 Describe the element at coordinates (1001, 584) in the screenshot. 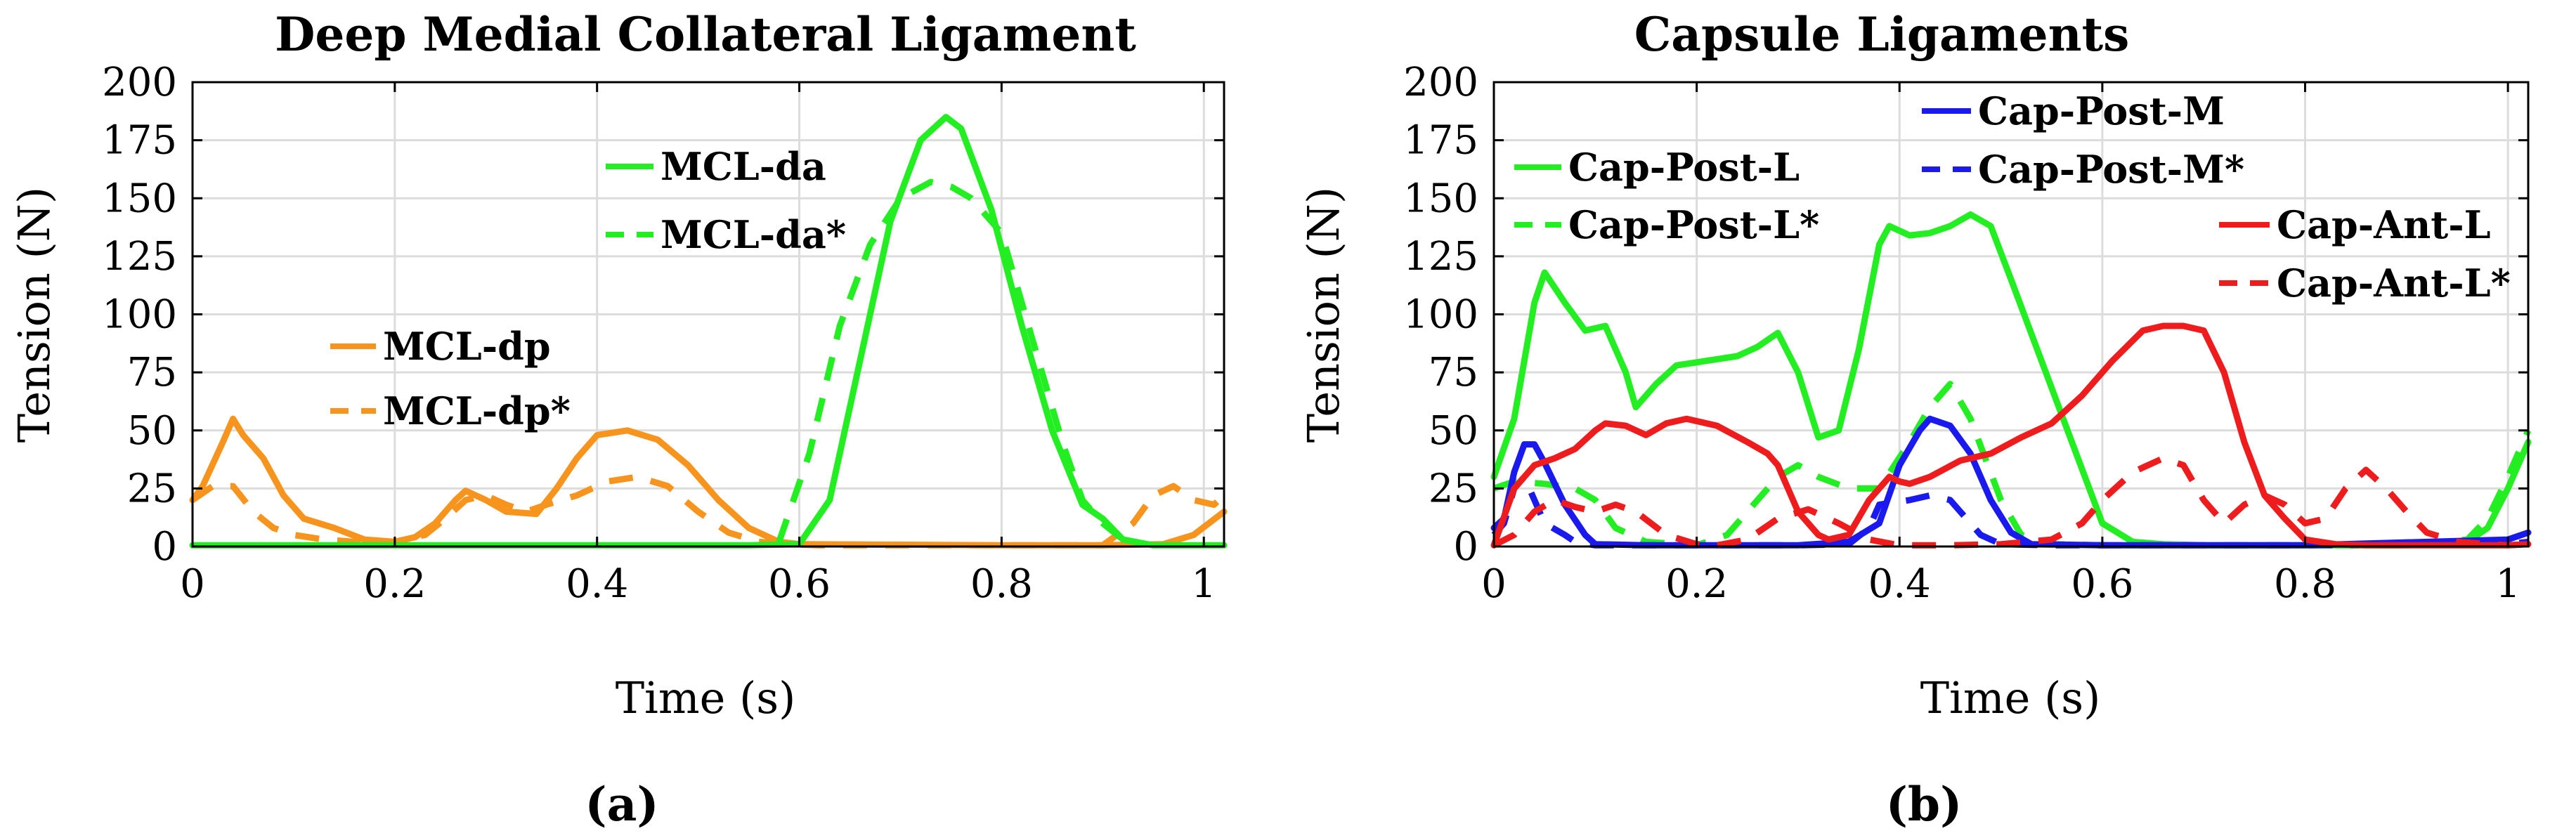

I see `panel-a-x-tick-label-4: 0.8` at that location.